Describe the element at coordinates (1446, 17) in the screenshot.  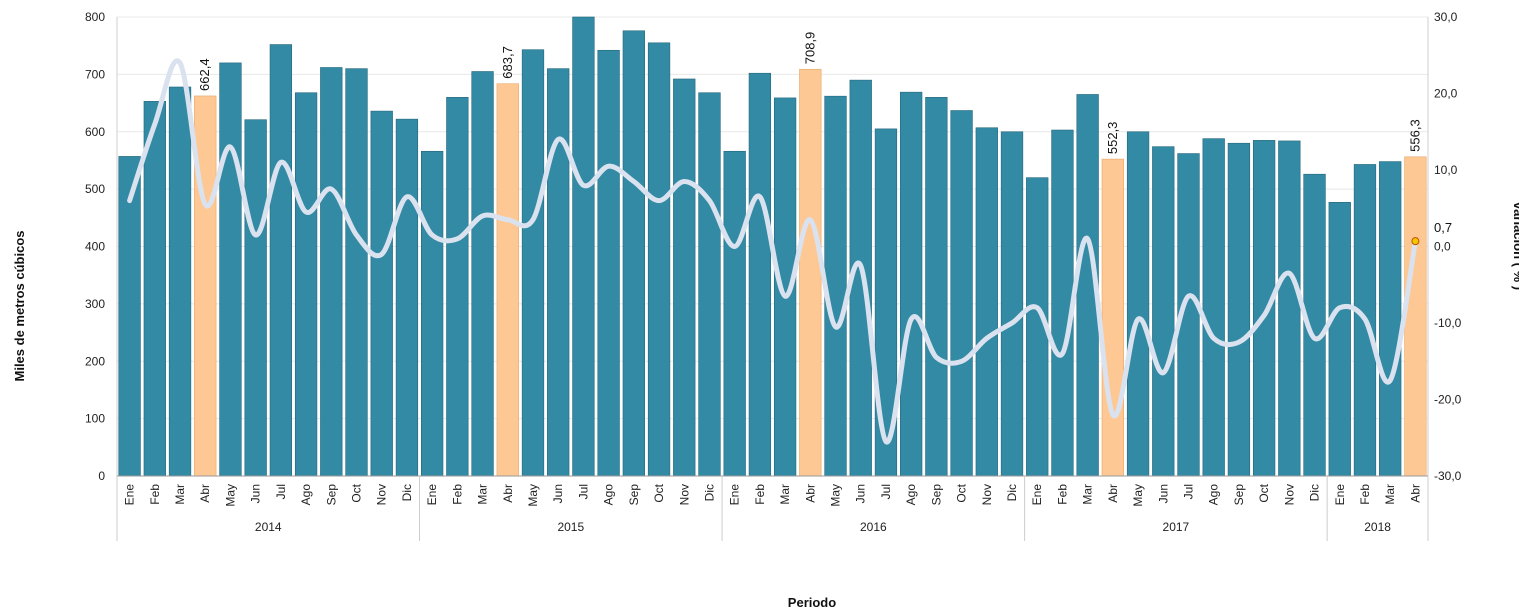
I see `y2-tick-label: 30,0` at that location.